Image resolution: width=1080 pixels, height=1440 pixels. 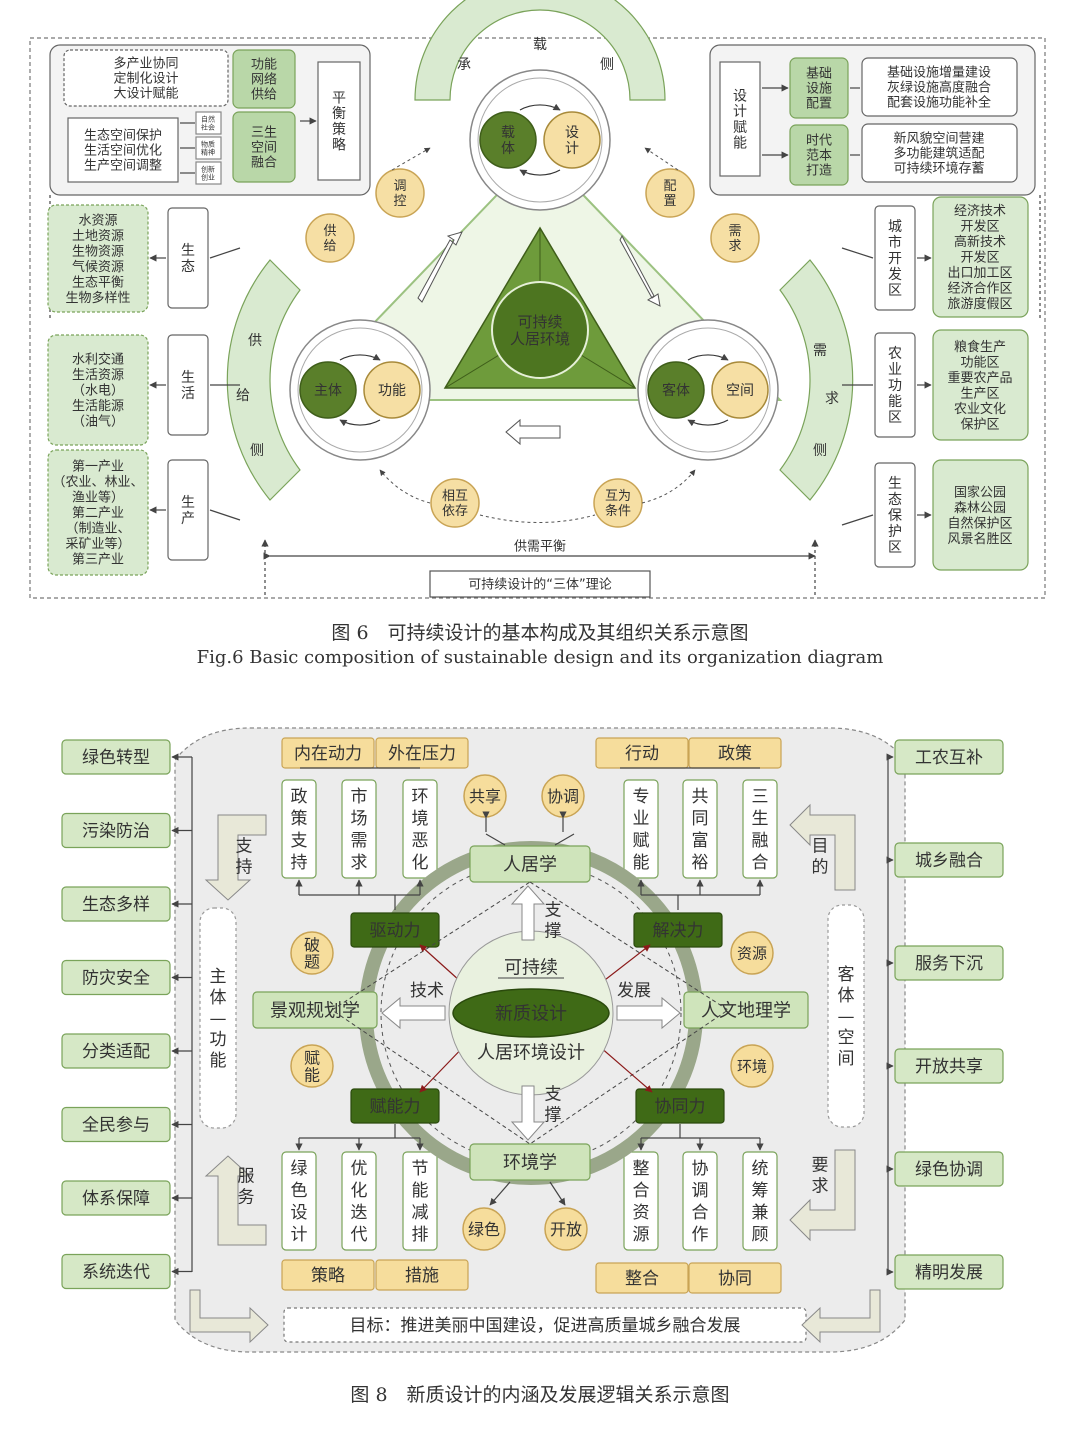 I want to click on left-list-text-5: 分类适配, so click(x=116, y=1052).